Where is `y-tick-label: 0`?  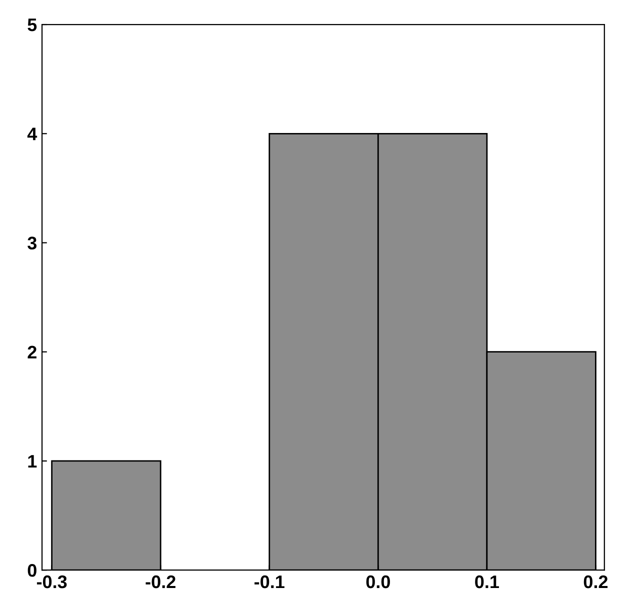
y-tick-label: 0 is located at coordinates (32, 570).